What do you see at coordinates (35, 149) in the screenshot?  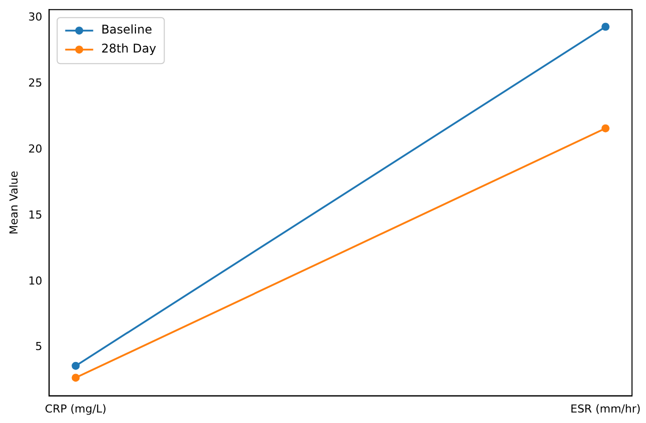 I see `y-tick-label: 20` at bounding box center [35, 149].